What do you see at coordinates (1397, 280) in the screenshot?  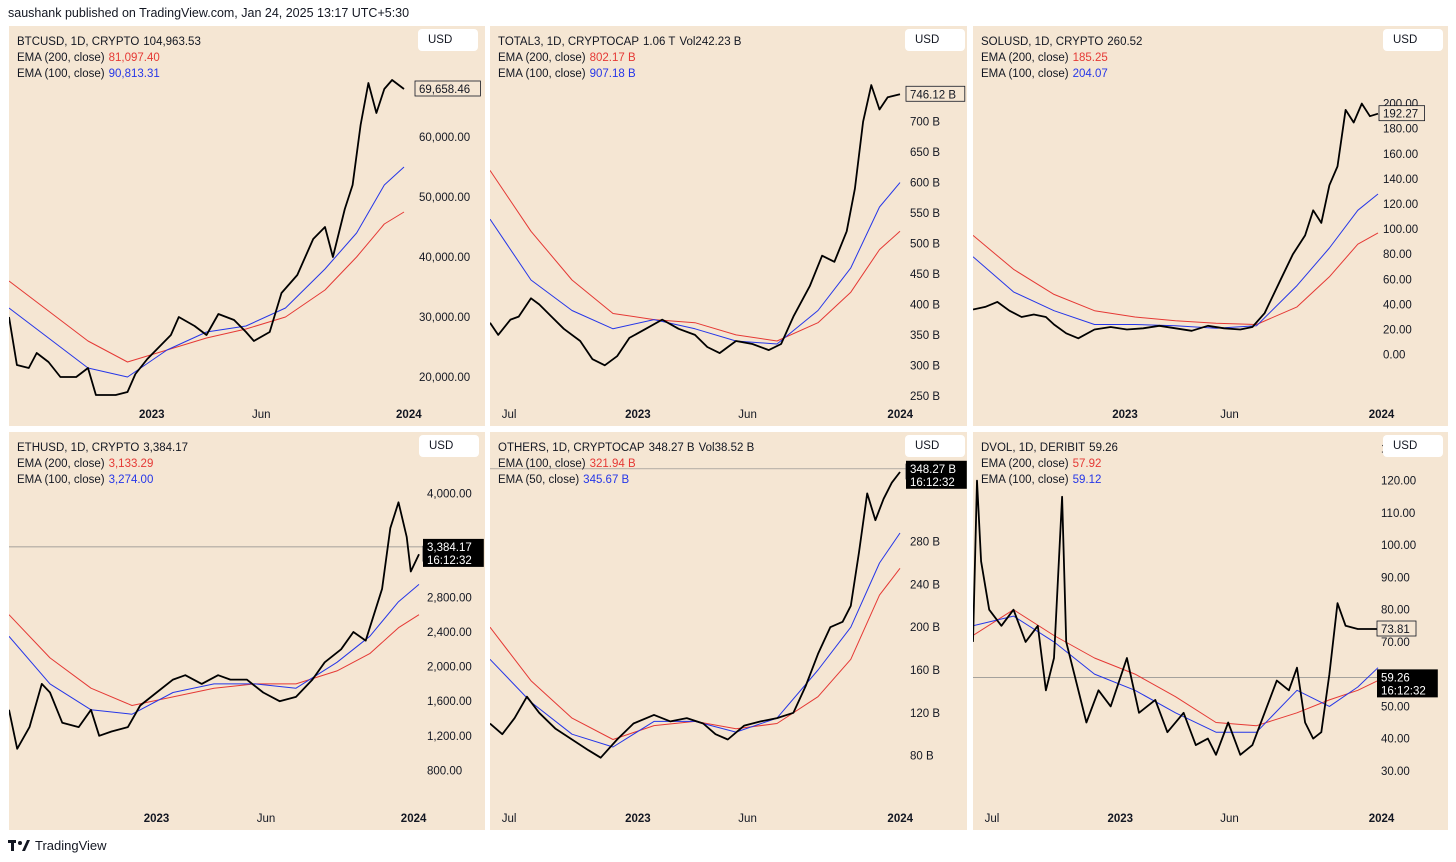 I see `y-tick-label: 60.00` at bounding box center [1397, 280].